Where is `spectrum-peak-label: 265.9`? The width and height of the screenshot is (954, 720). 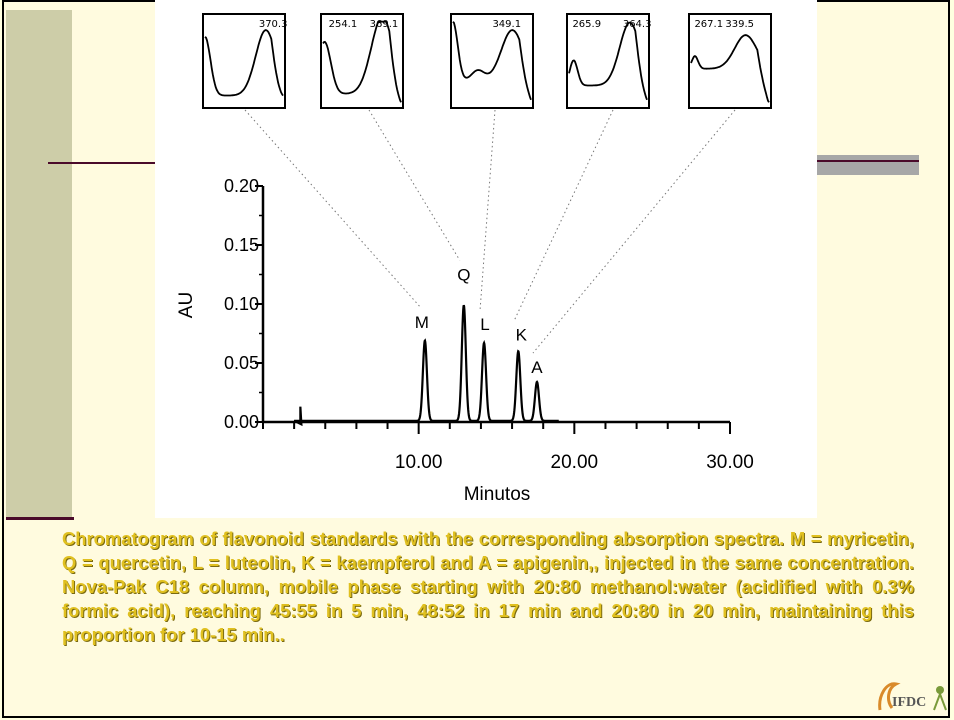 spectrum-peak-label: 265.9 is located at coordinates (586, 24).